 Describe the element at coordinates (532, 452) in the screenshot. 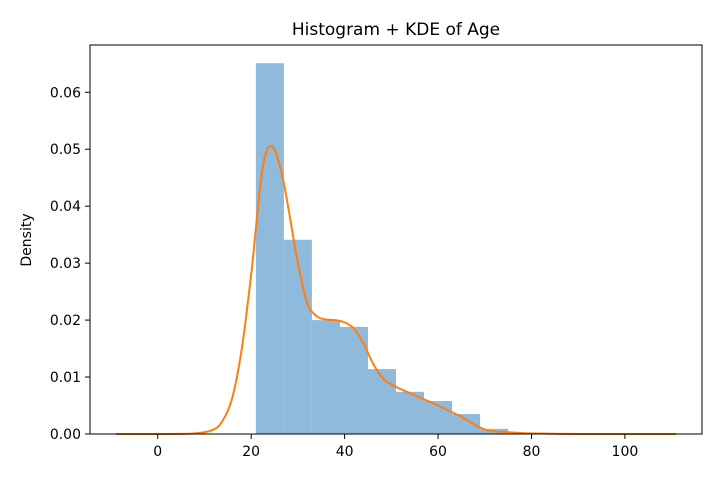

I see `x-tick-label: 80` at that location.